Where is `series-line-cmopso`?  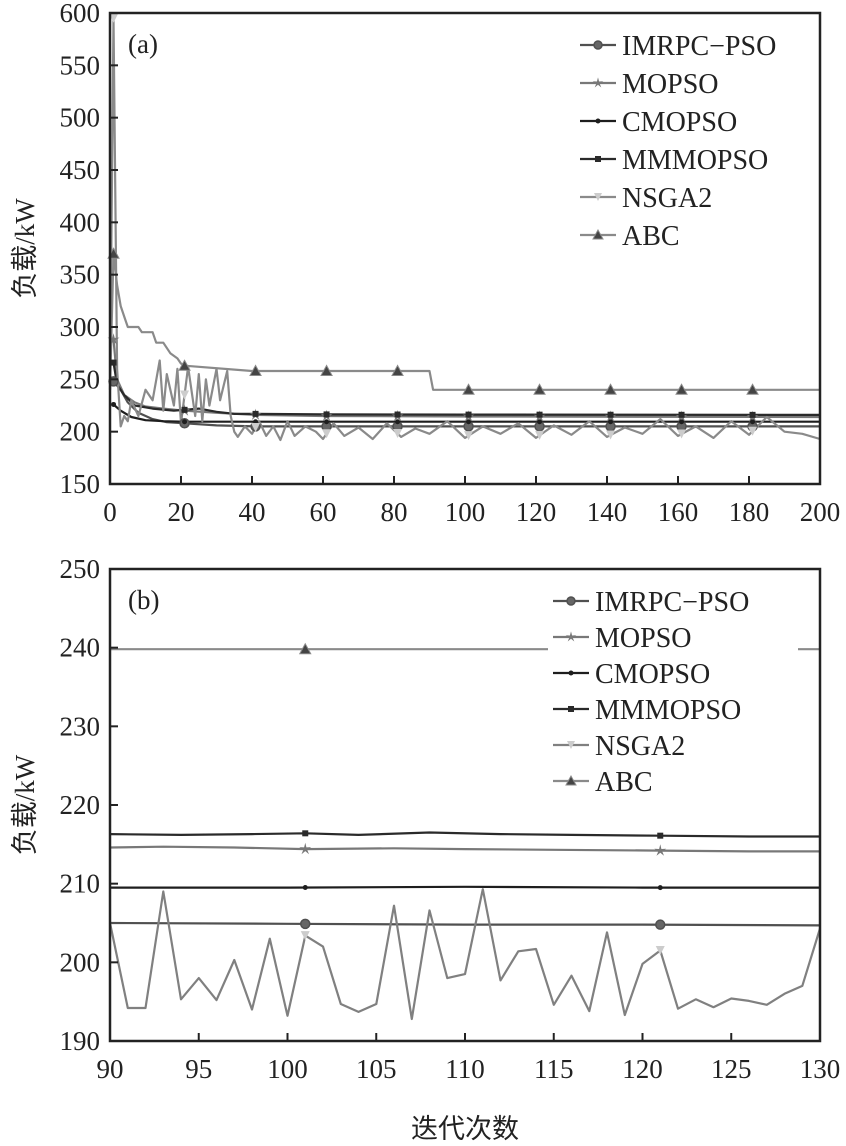 series-line-cmopso is located at coordinates (465, 887).